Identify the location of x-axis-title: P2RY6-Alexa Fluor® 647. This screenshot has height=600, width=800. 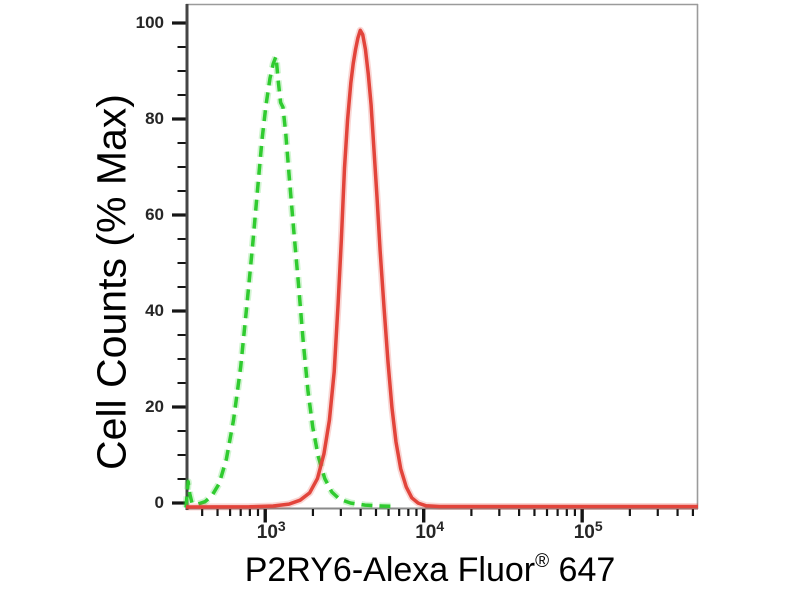
(430, 570).